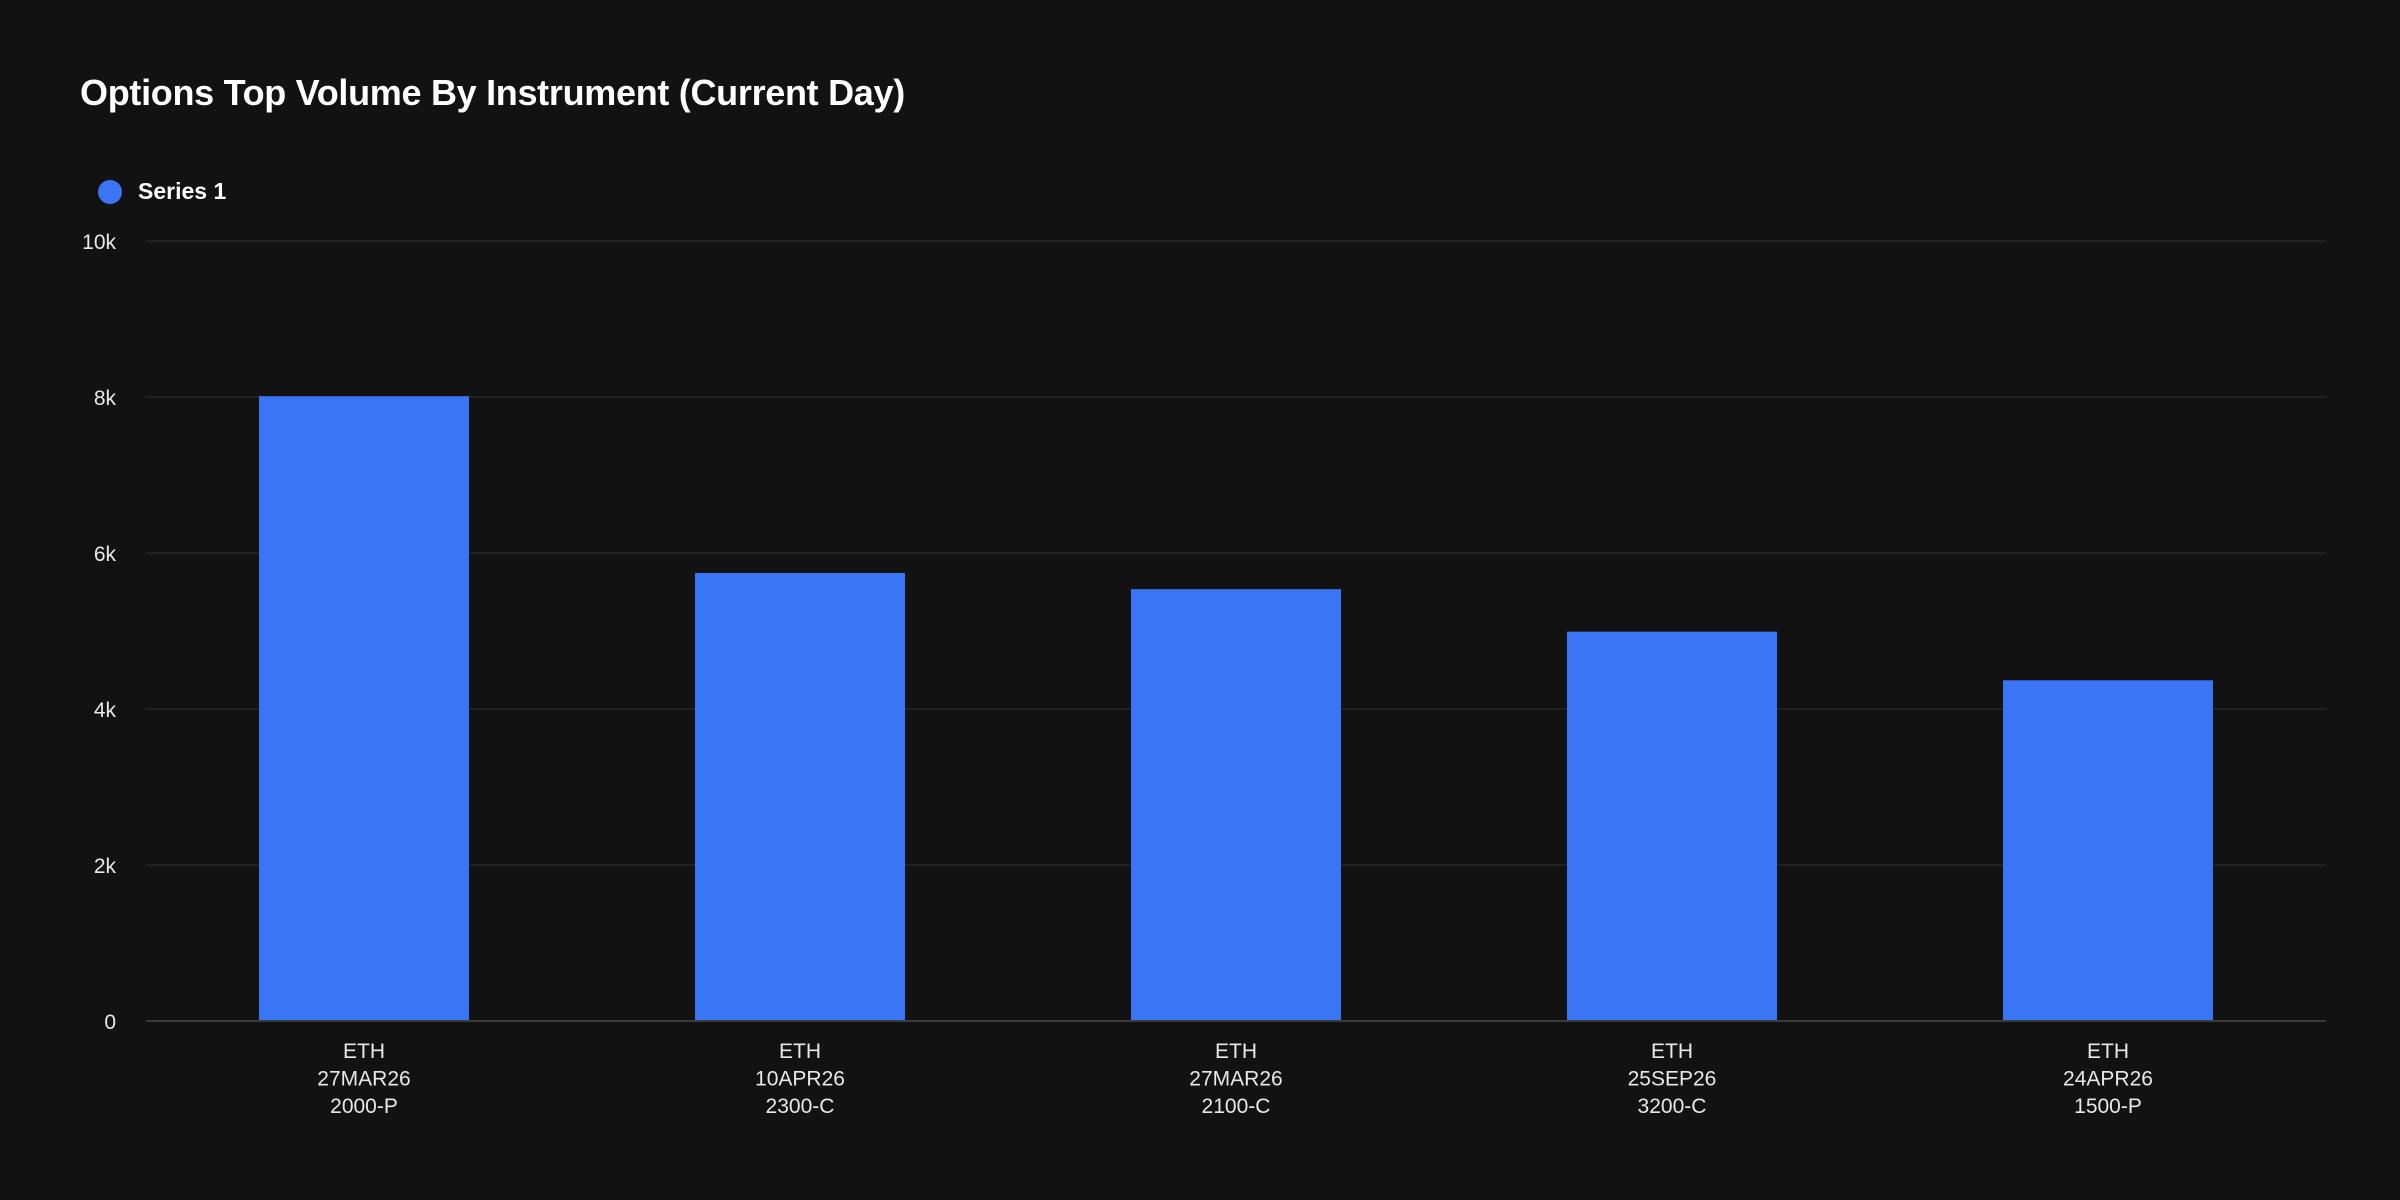 The width and height of the screenshot is (2400, 1200). I want to click on legend-marker, so click(110, 191).